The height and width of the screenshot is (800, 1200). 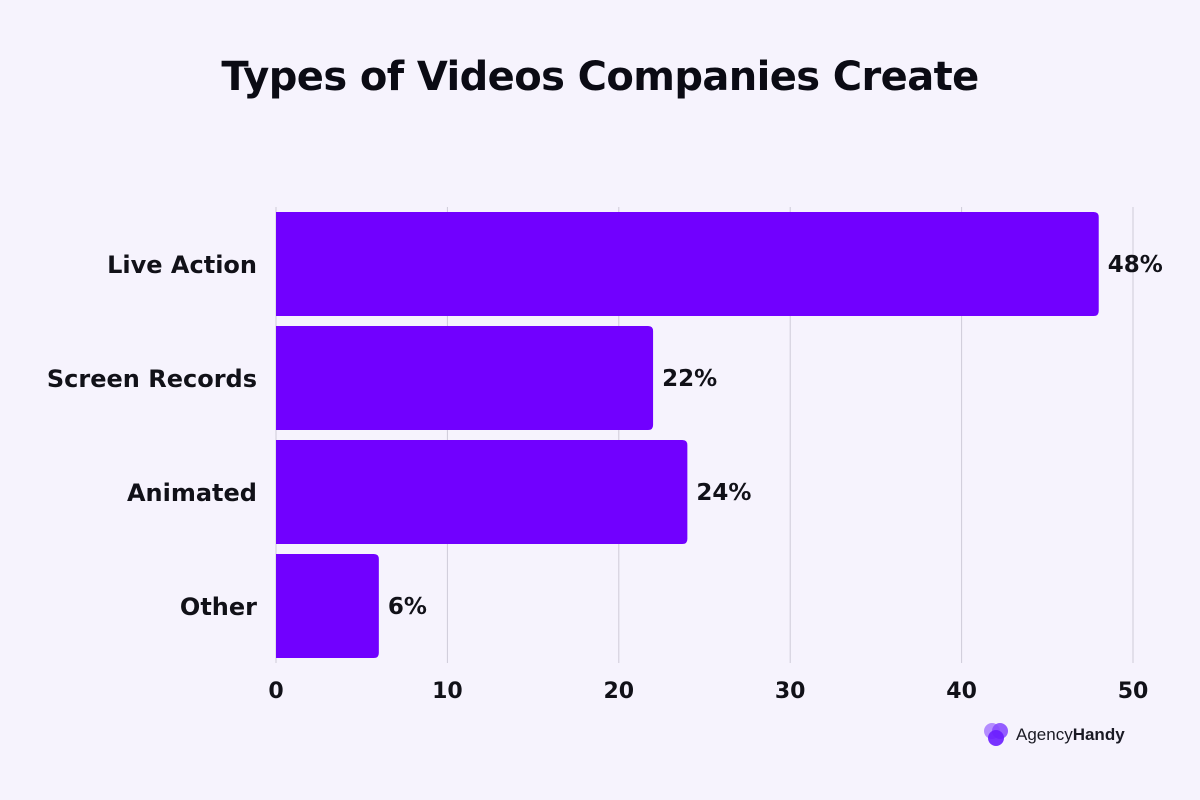 I want to click on x-tick-label: 0, so click(x=275, y=691).